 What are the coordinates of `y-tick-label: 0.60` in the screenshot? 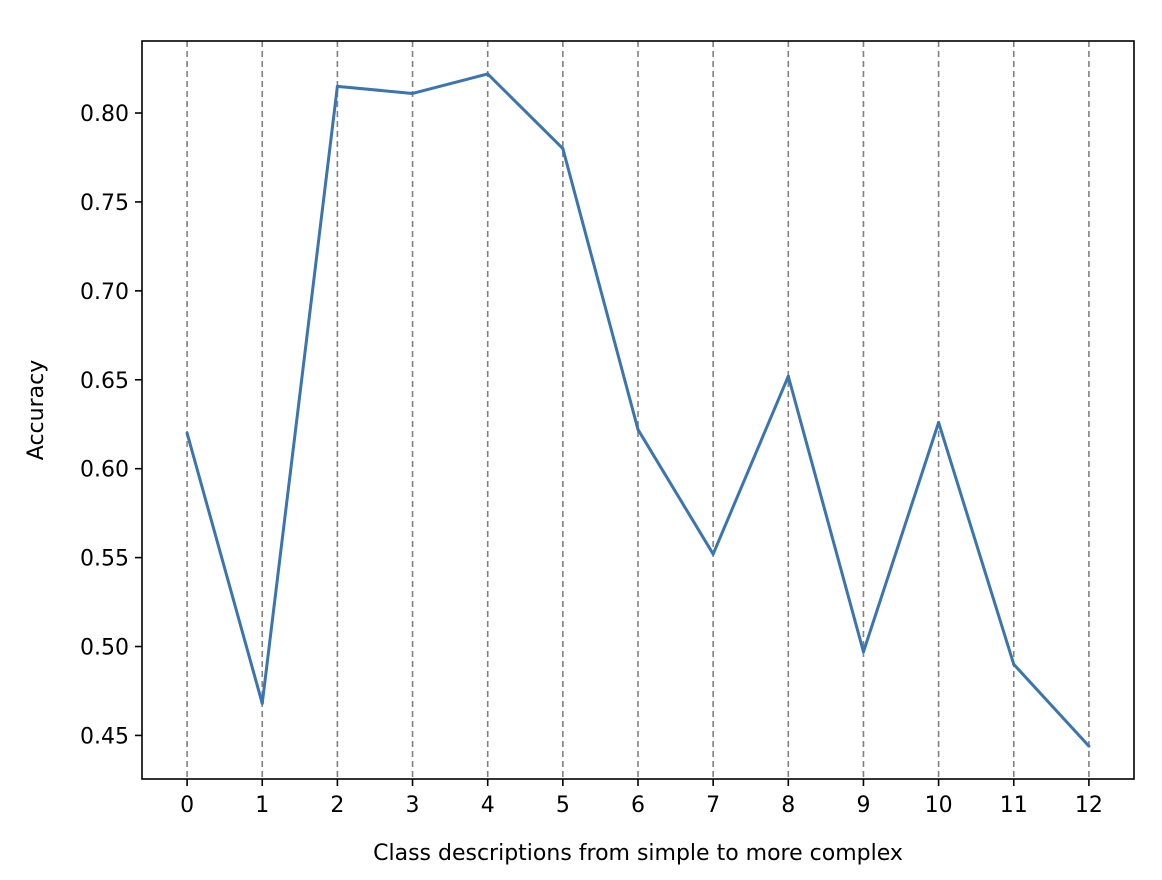 It's located at (104, 470).